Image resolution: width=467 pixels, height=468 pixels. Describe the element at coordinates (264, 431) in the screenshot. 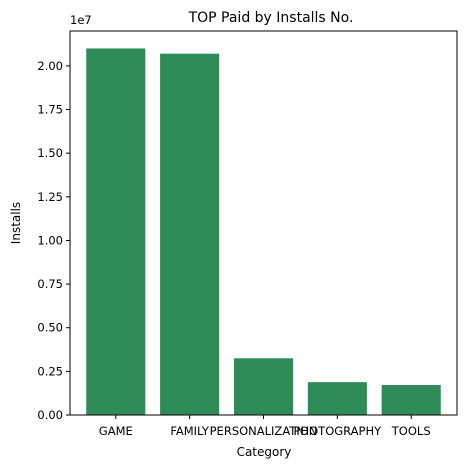

I see `x-tick-label-personalization: PERSONALIZATION` at that location.